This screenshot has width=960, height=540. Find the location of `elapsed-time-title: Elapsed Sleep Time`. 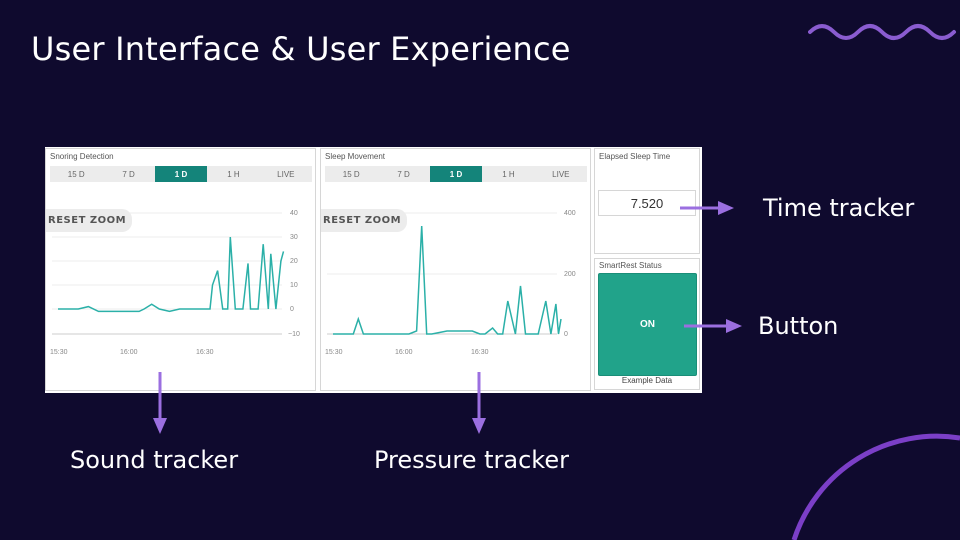

elapsed-time-title: Elapsed Sleep Time is located at coordinates (635, 156).